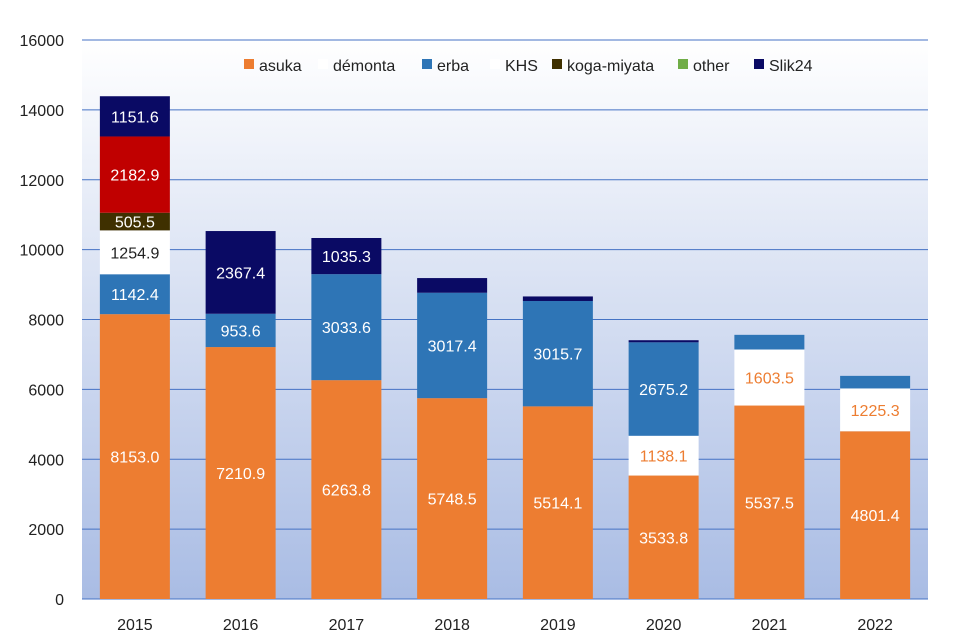  Describe the element at coordinates (42, 251) in the screenshot. I see `y-tick-label: 10000` at that location.